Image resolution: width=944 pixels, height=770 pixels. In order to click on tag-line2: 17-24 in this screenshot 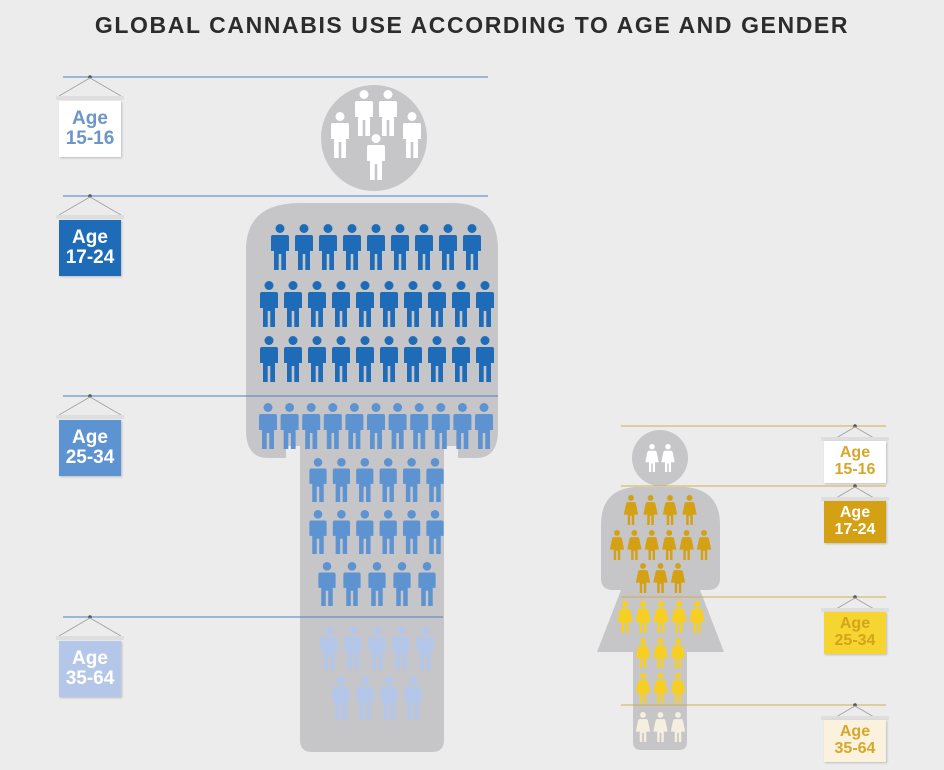, I will do `click(855, 529)`.